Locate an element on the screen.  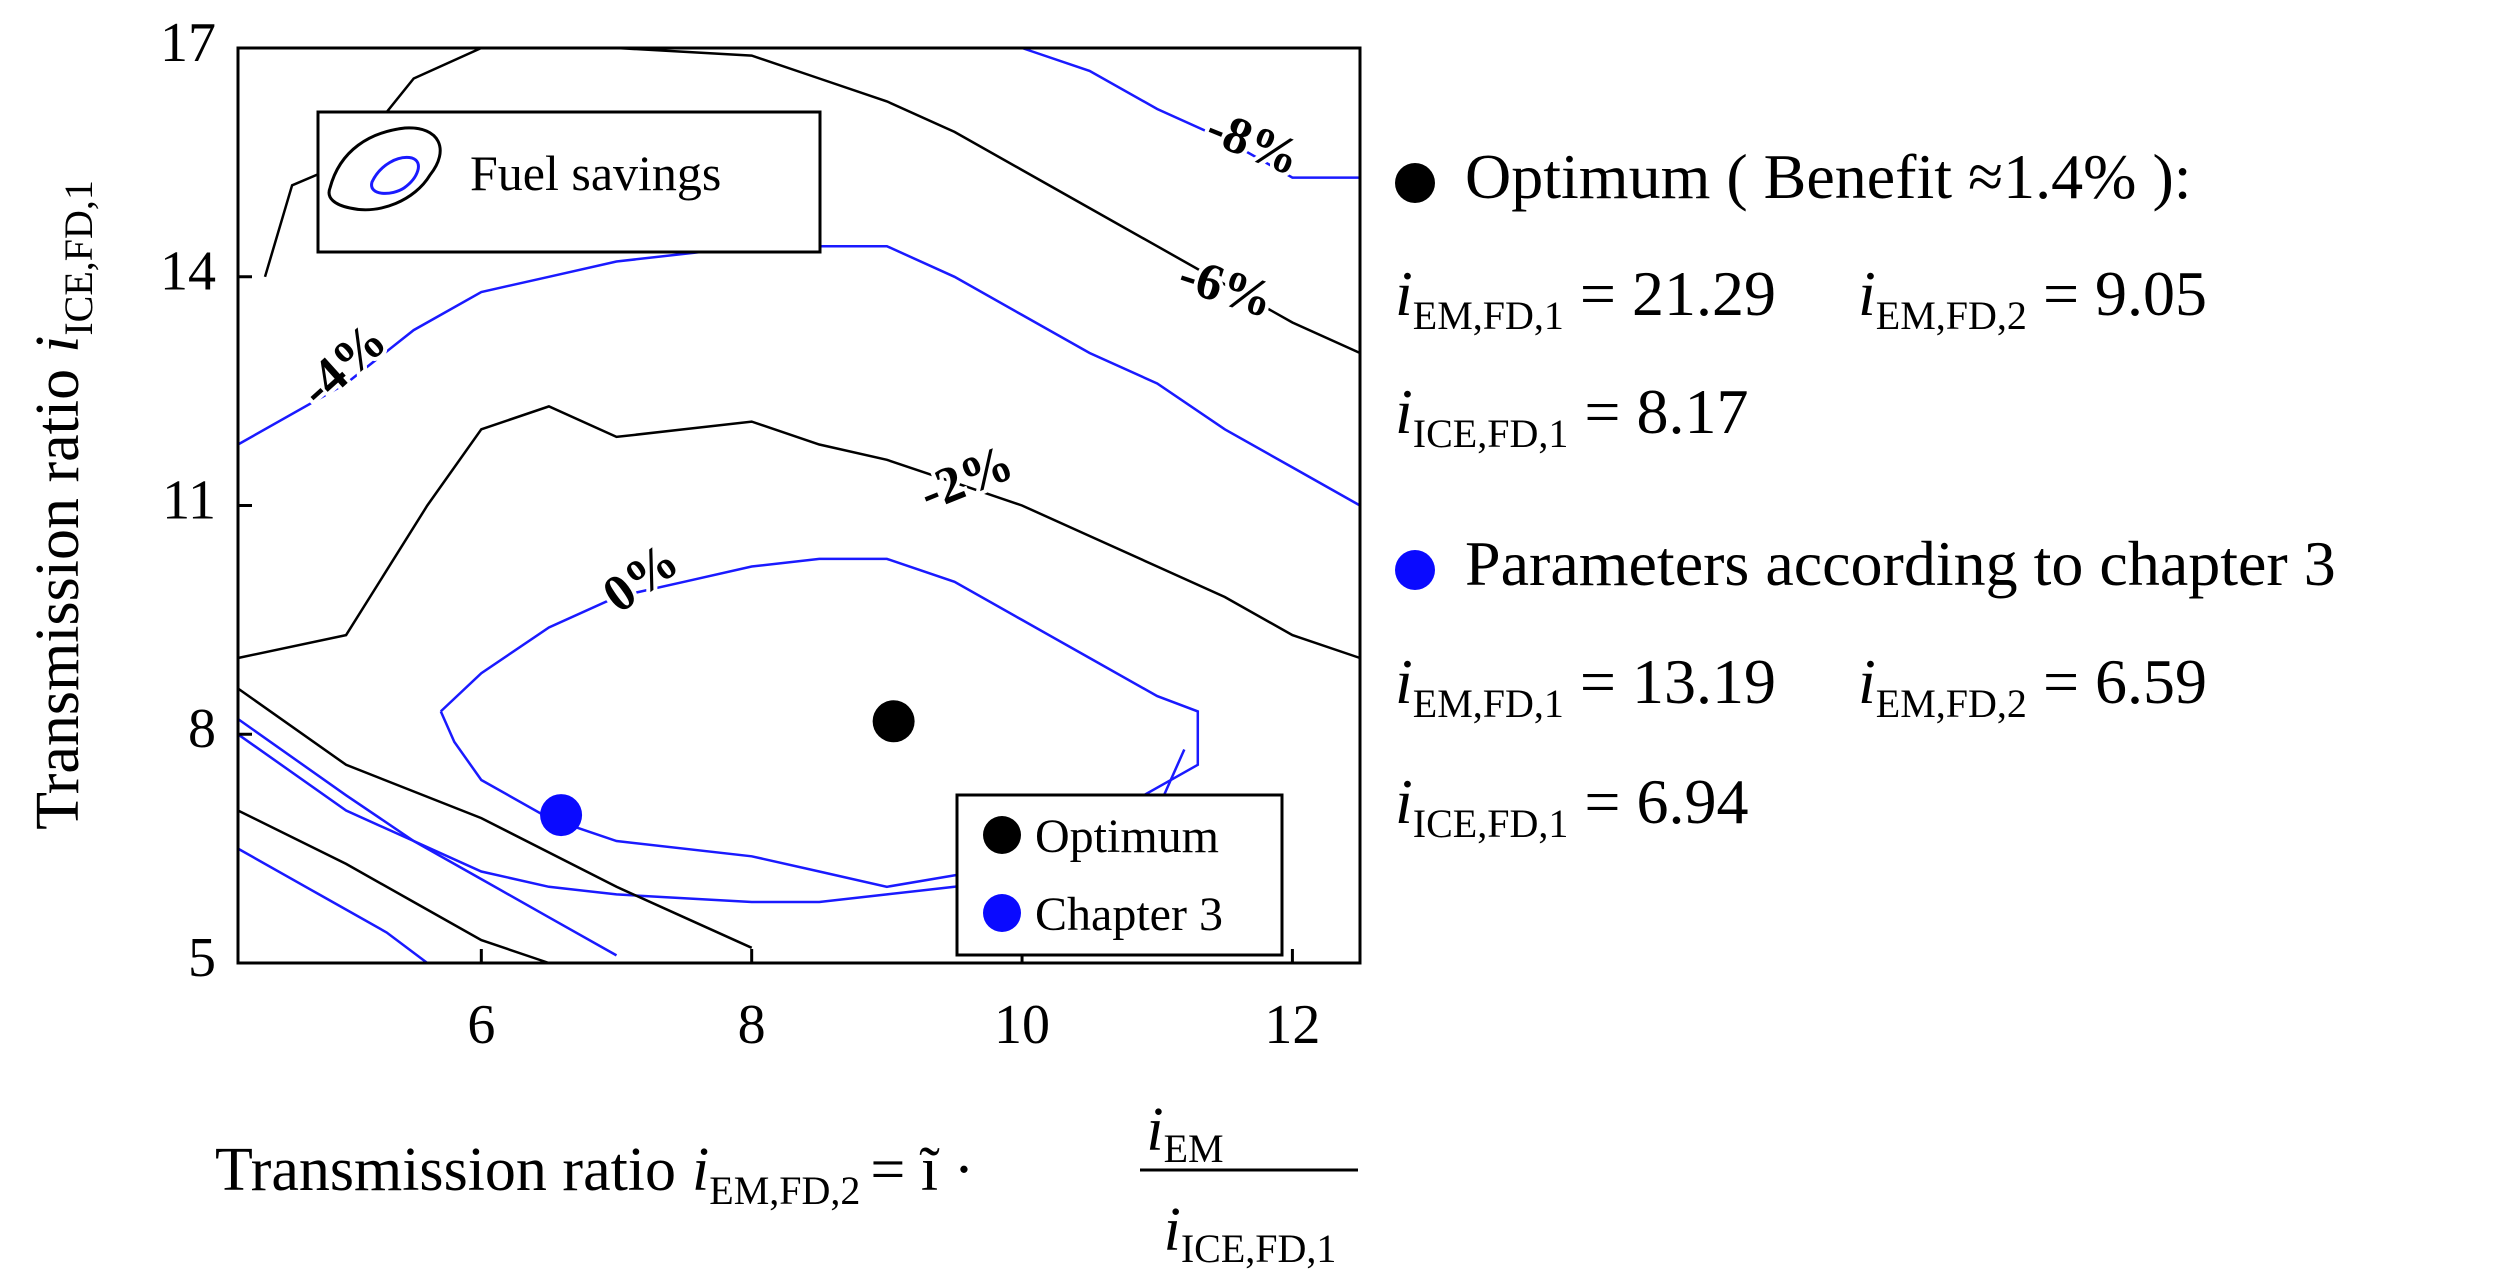
y-axis-label: Transmission ratio iICE,FD,1 is located at coordinates (62, 505).